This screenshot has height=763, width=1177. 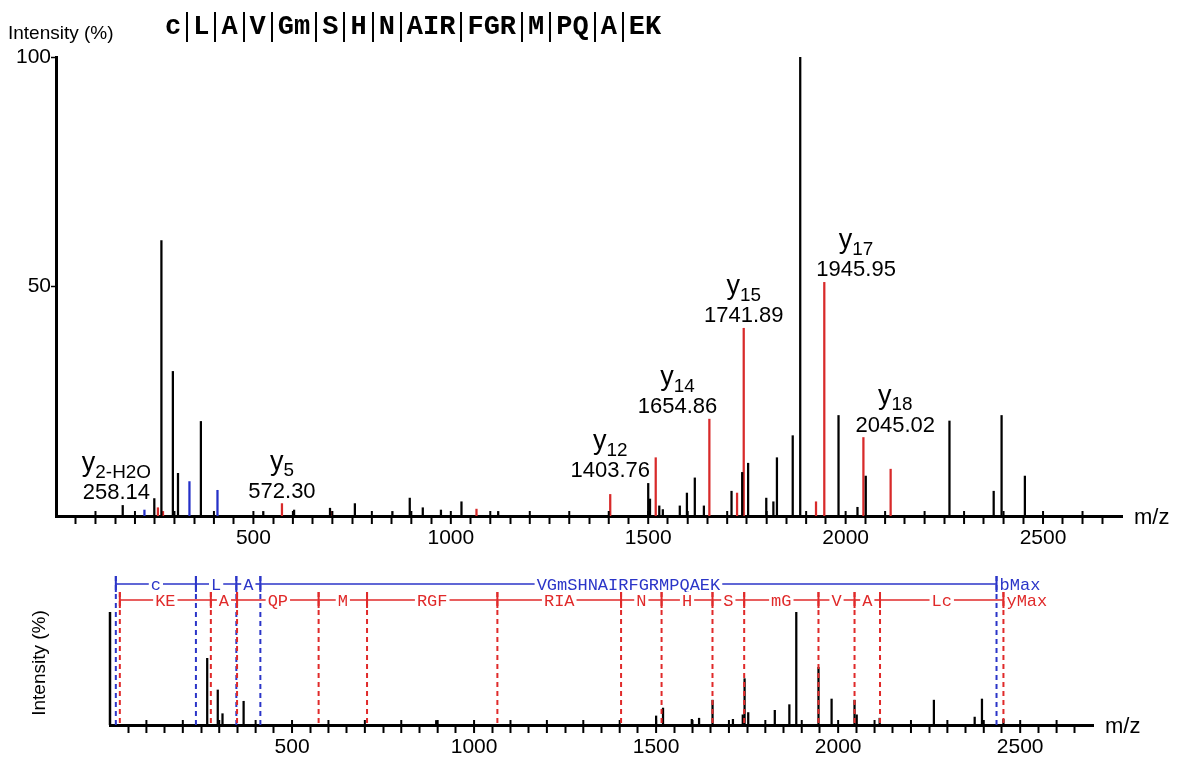 What do you see at coordinates (216, 585) in the screenshot?
I see `ref-line-label: L` at bounding box center [216, 585].